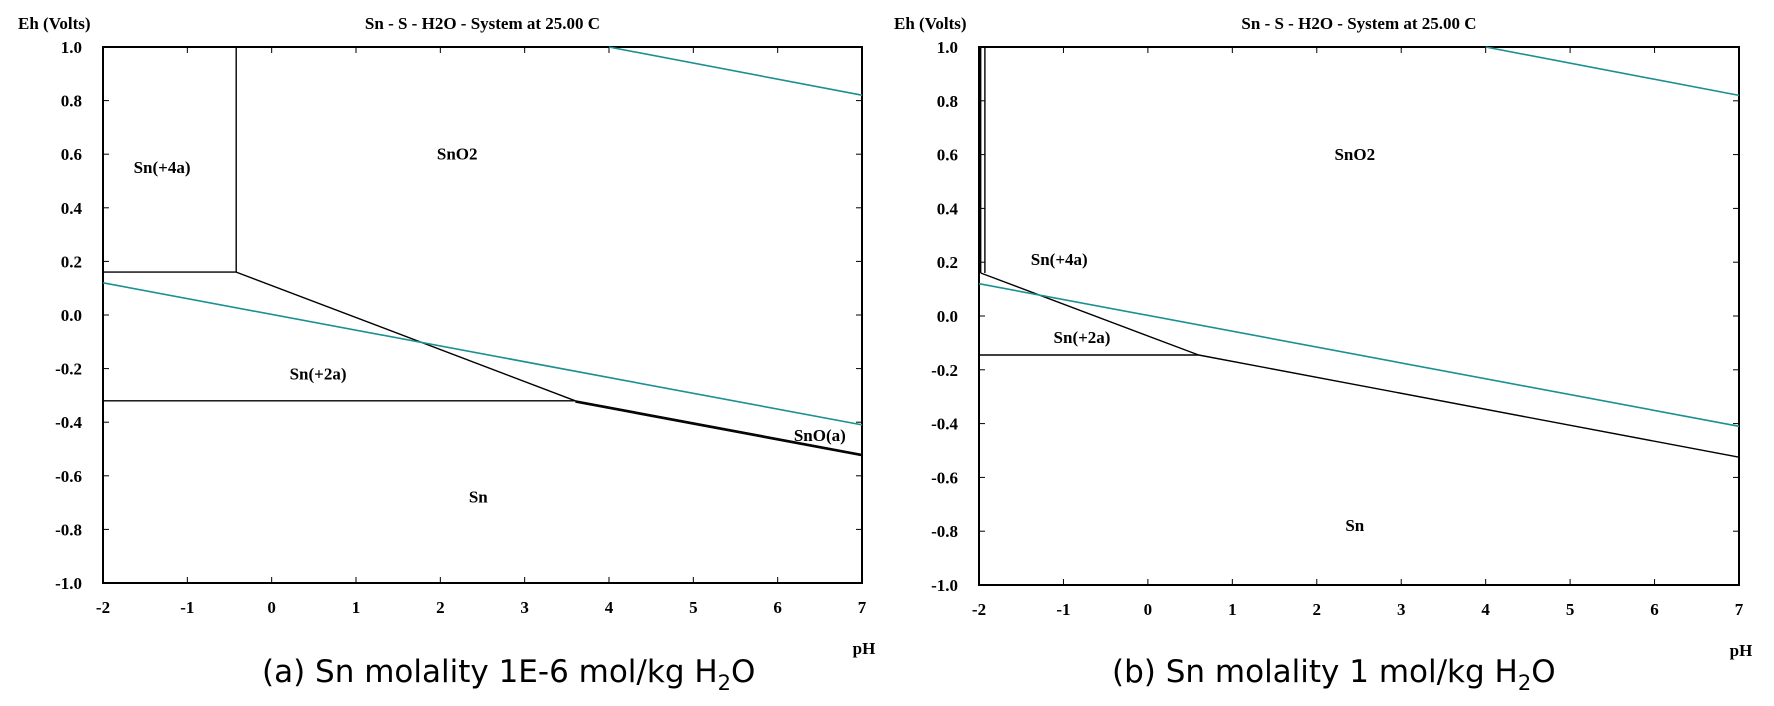 This screenshot has height=706, width=1774. What do you see at coordinates (743, 672) in the screenshot?
I see `panel-a-caption-suffix: O` at bounding box center [743, 672].